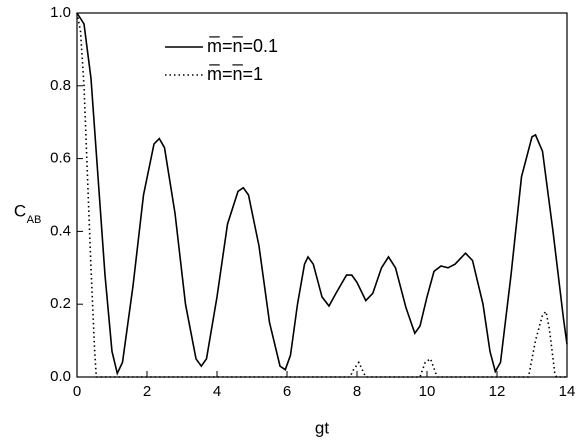  Describe the element at coordinates (235, 74) in the screenshot. I see `legend-label: m̅=n̅=1` at that location.